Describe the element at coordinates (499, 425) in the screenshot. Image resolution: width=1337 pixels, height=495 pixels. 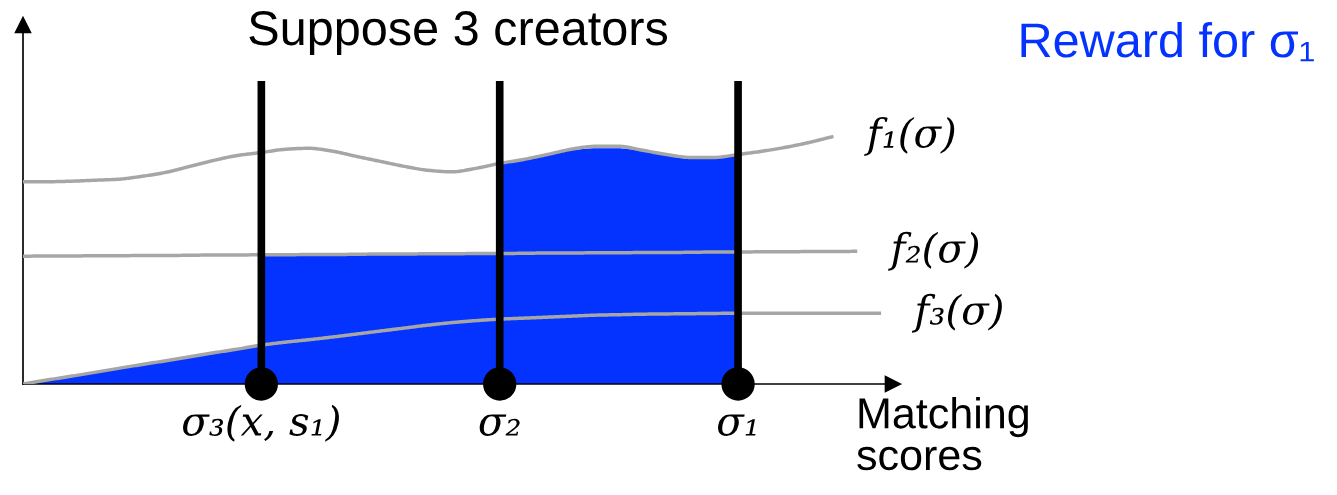
I see `x-tick-label: σ₂` at that location.